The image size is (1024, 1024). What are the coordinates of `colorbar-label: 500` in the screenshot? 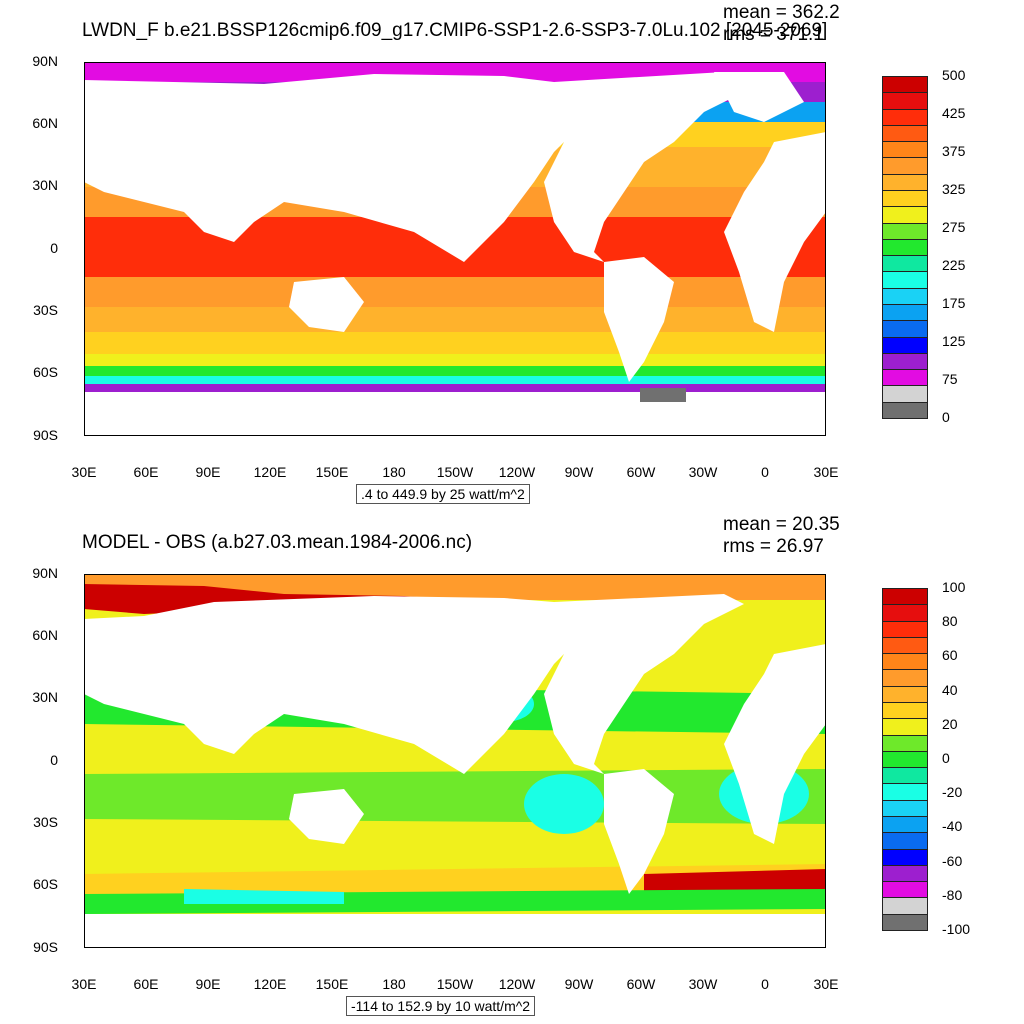 It's located at (954, 75).